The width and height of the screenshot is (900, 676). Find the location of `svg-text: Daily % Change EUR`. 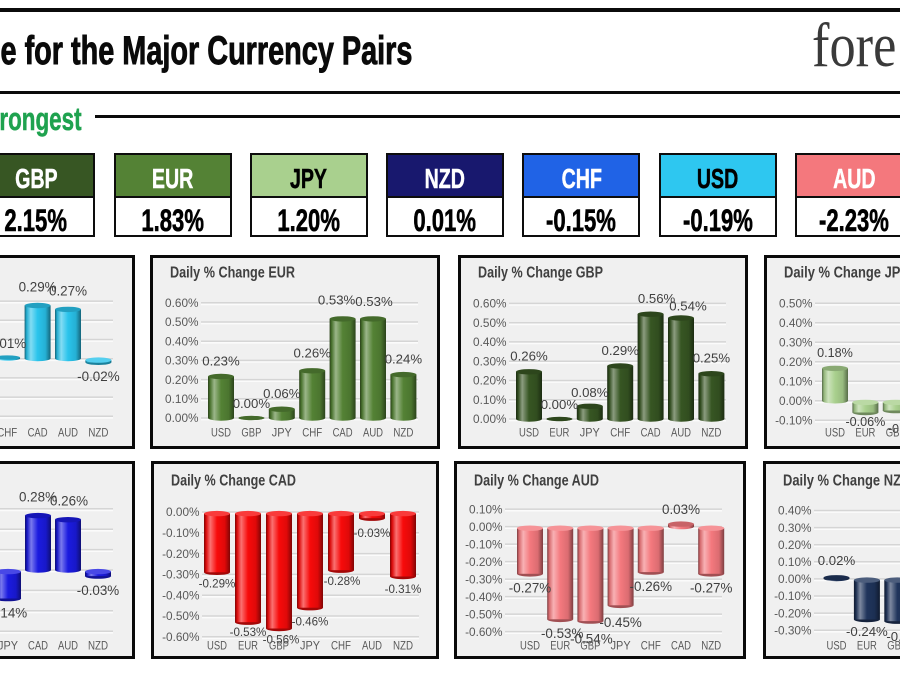

svg-text: Daily % Change EUR is located at coordinates (232, 273).